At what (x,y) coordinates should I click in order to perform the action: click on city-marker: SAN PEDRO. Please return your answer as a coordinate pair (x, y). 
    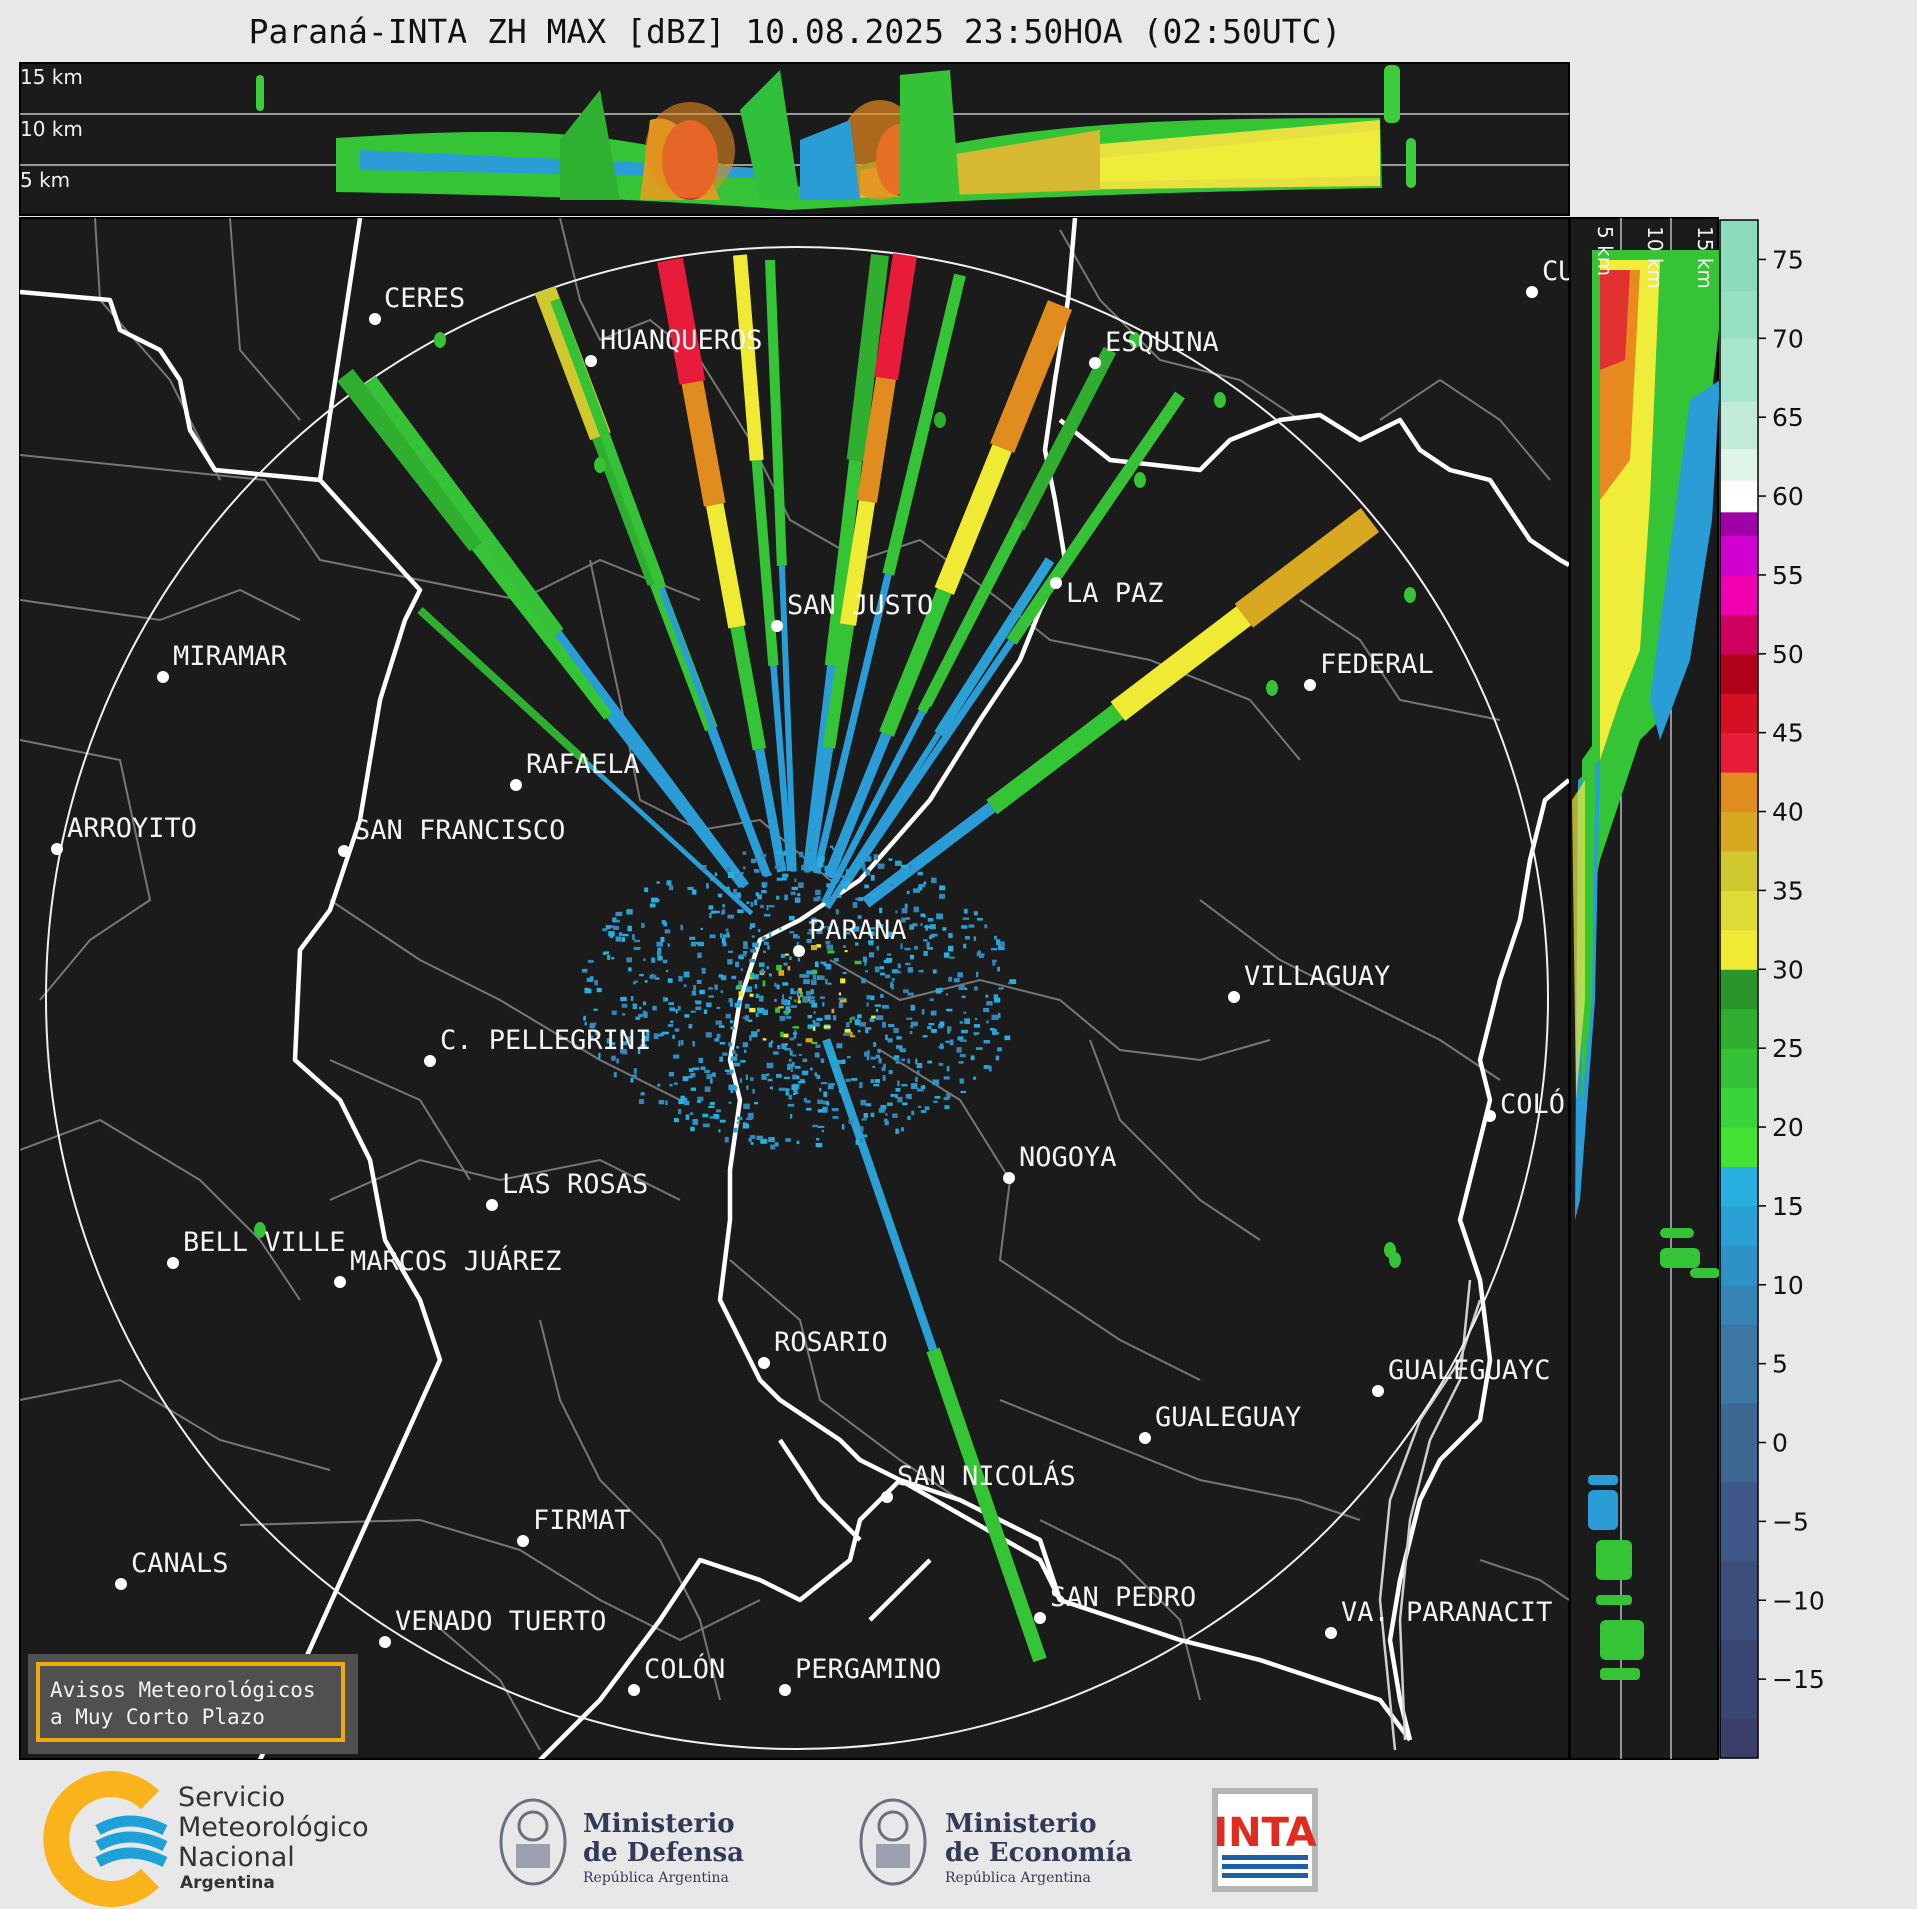
    Looking at the image, I should click on (1115, 1603).